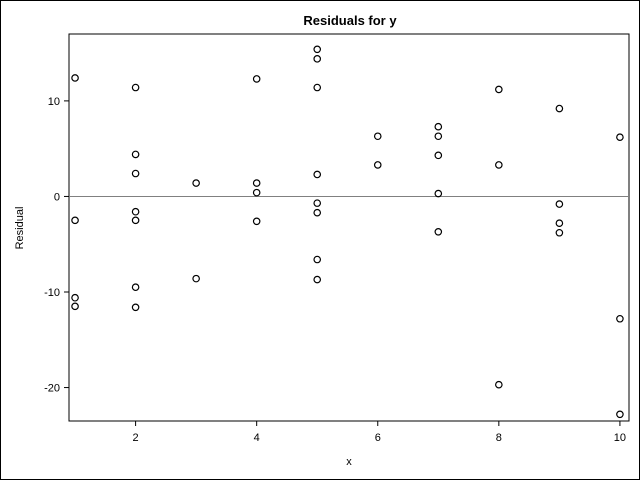 Image resolution: width=640 pixels, height=484 pixels. What do you see at coordinates (620, 438) in the screenshot?
I see `x-tick-label: 10` at bounding box center [620, 438].